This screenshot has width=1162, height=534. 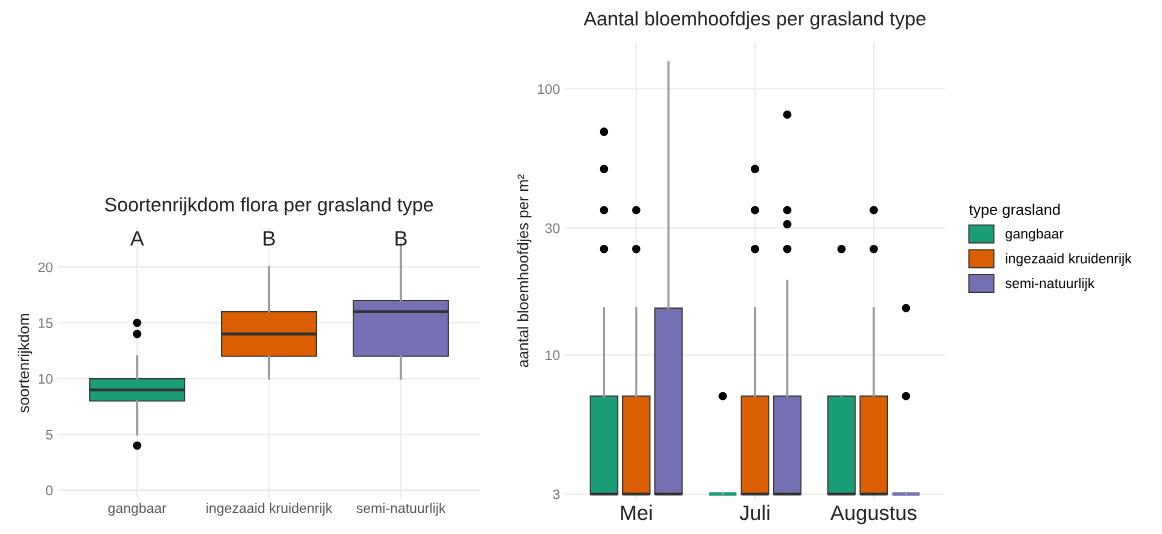 I want to click on y-tick-label: 3, so click(x=556, y=494).